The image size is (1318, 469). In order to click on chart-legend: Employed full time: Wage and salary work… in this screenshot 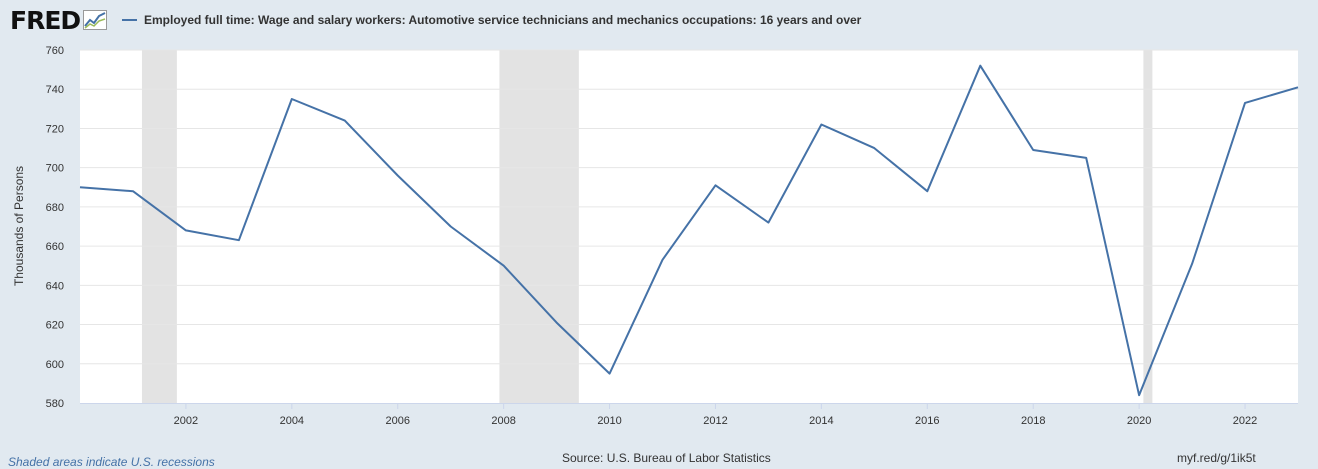, I will do `click(491, 20)`.